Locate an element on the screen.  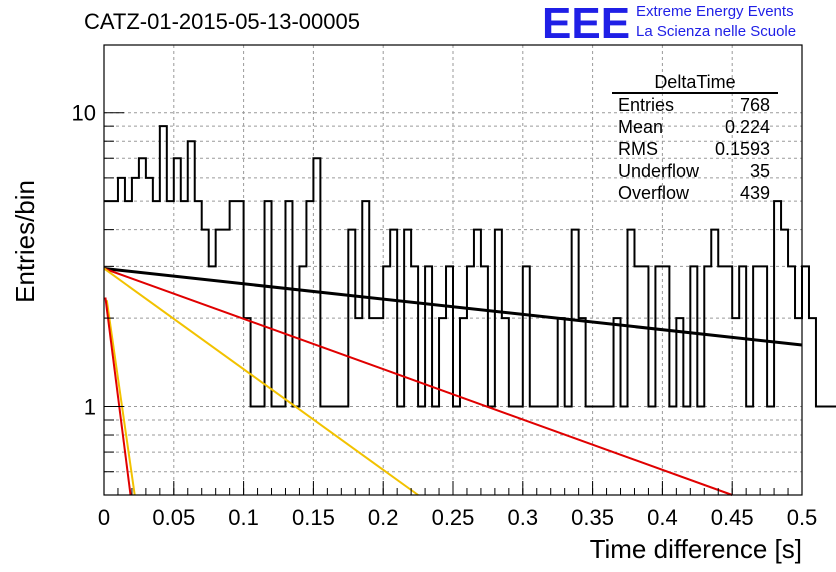
x-tick-label: 0 is located at coordinates (104, 517).